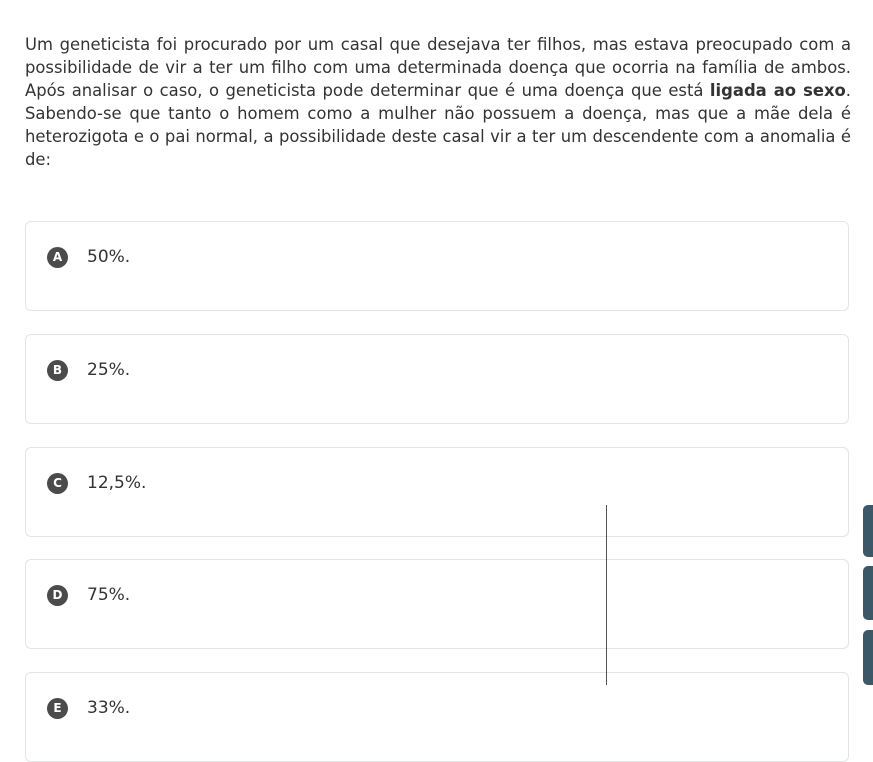  Describe the element at coordinates (109, 369) in the screenshot. I see `option-text: 25%.` at that location.